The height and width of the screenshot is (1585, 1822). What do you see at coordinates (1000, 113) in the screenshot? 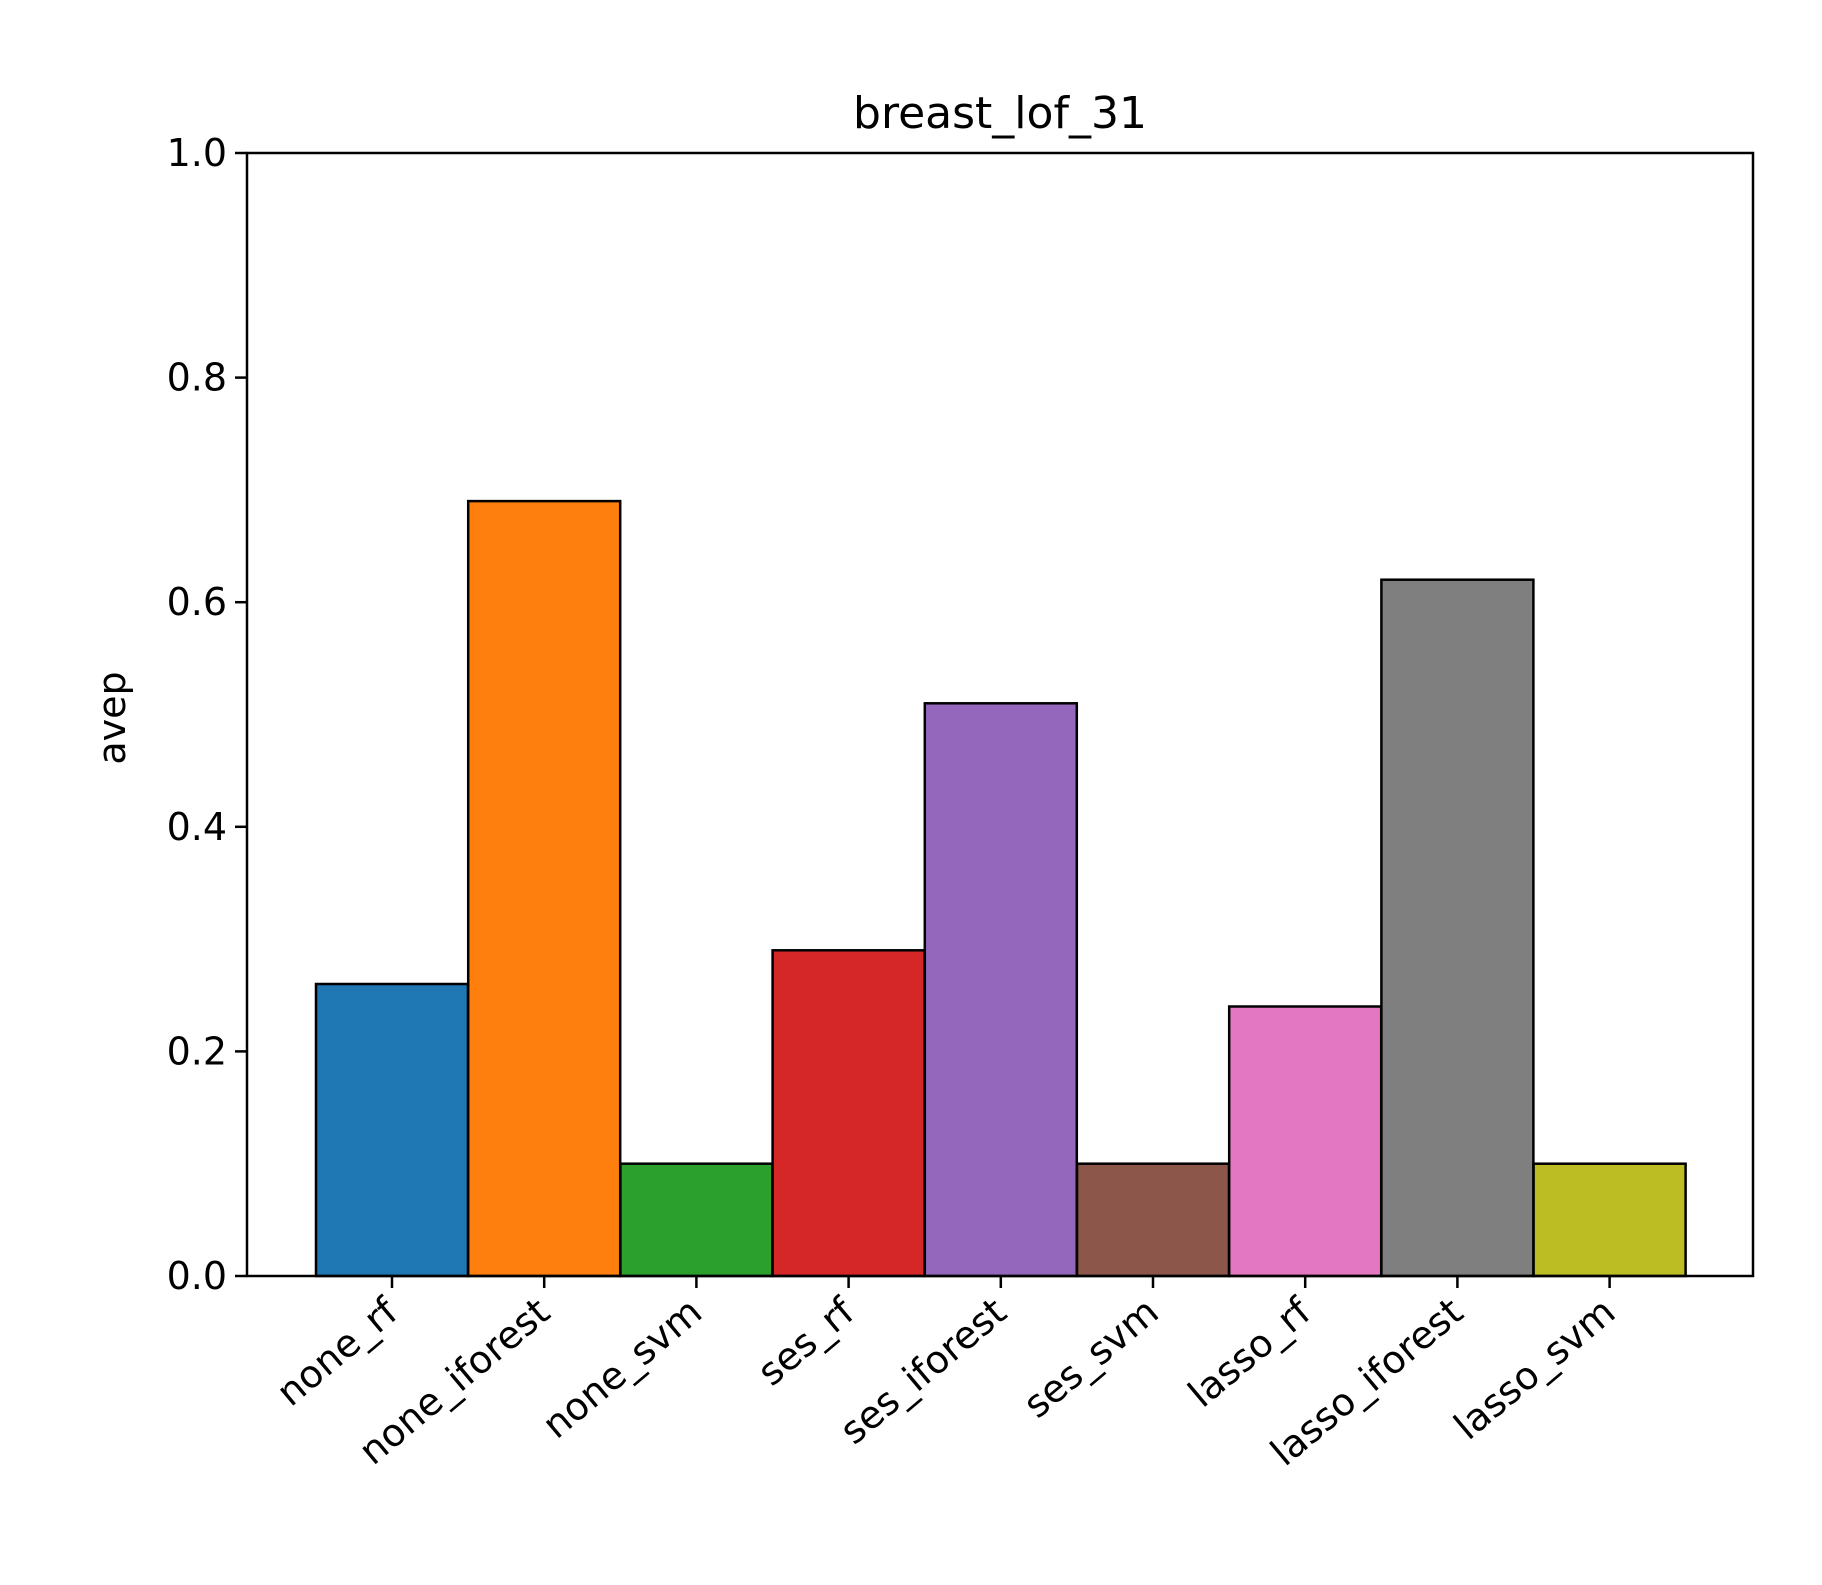
I see `chart-title: breast_lof_31` at bounding box center [1000, 113].